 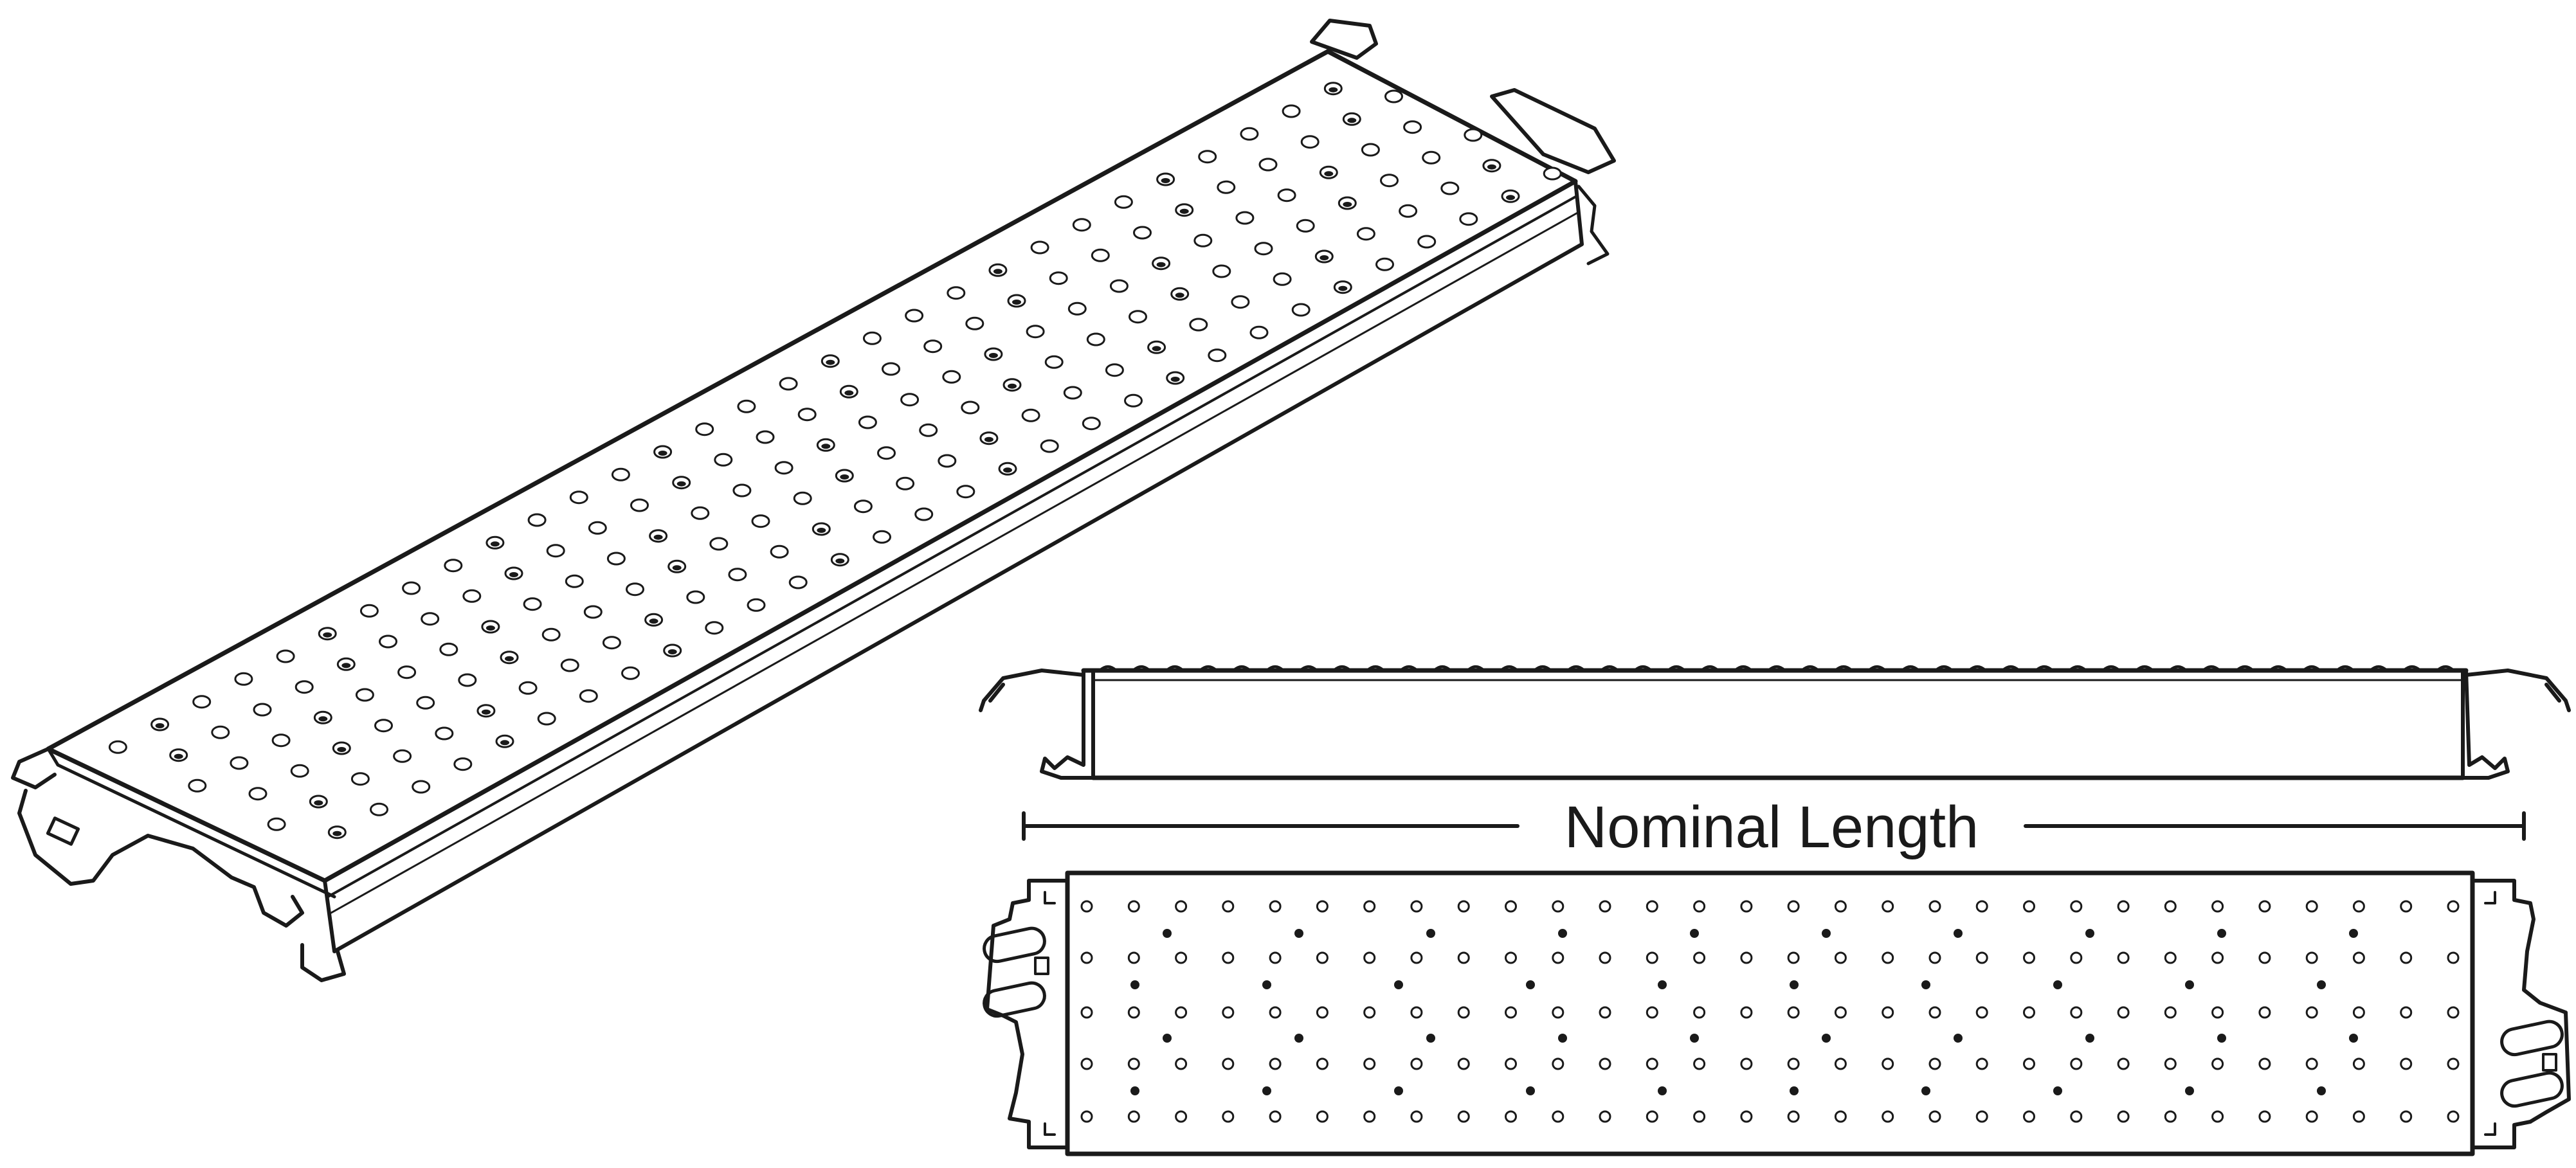 I want to click on plan-right-slot-bottom, so click(x=2532, y=1089).